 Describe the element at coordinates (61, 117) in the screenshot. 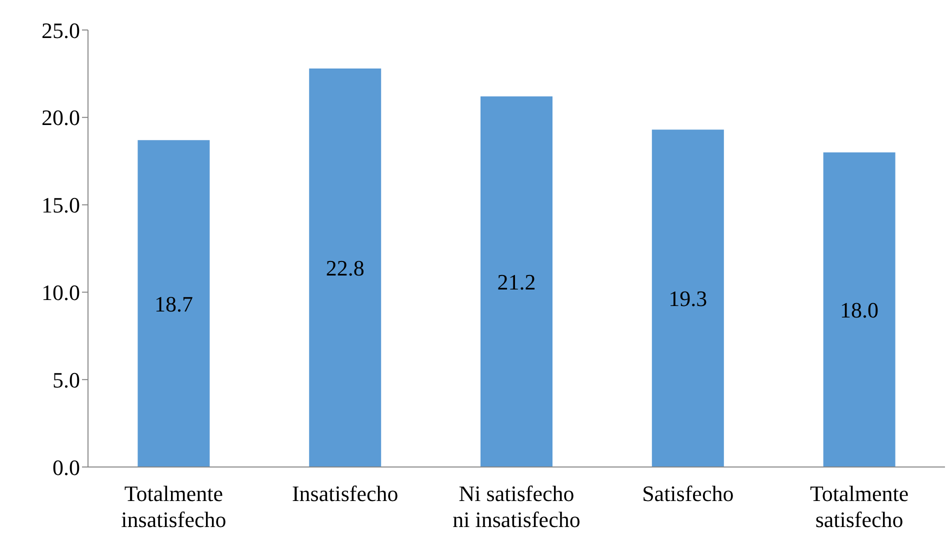

I see `y-tick-label: 20.0` at that location.